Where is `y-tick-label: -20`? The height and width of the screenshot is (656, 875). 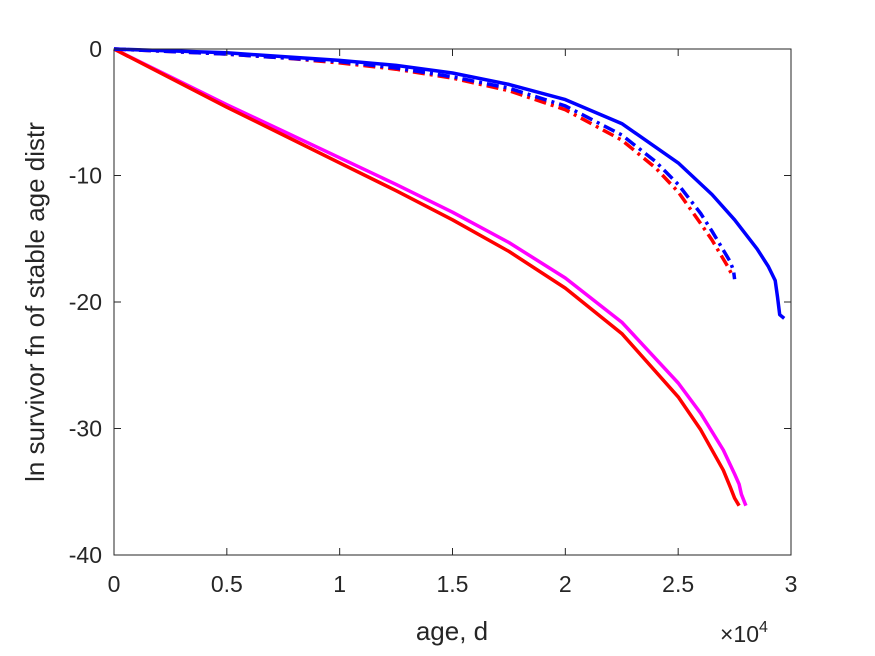
y-tick-label: -20 is located at coordinates (85, 302).